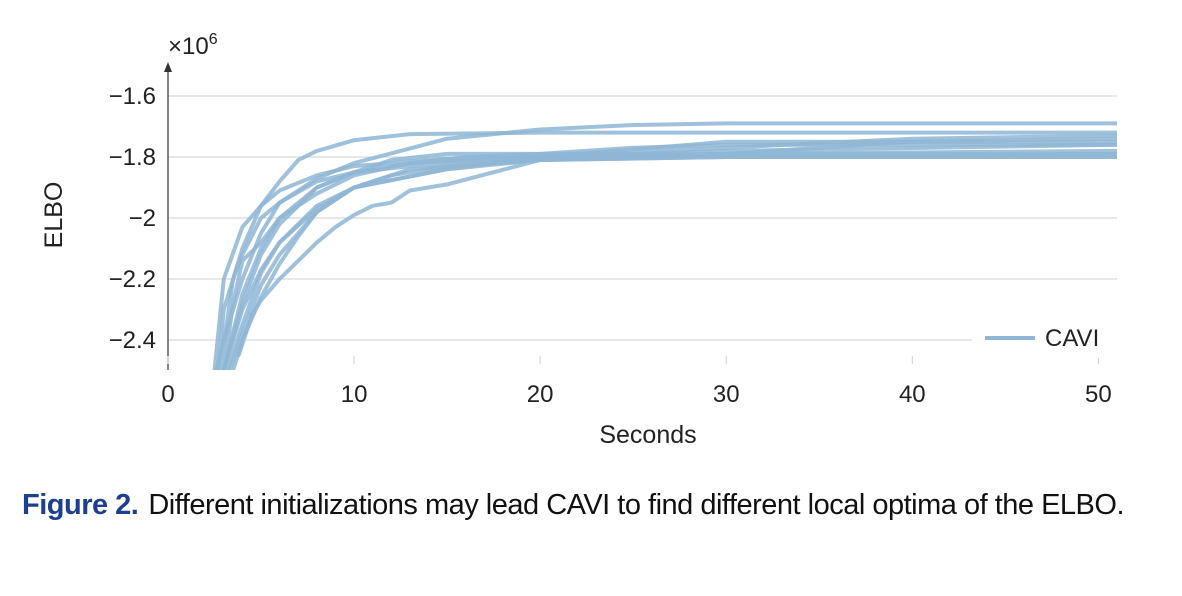  What do you see at coordinates (132, 279) in the screenshot?
I see `y-tick-label: −2.2` at bounding box center [132, 279].